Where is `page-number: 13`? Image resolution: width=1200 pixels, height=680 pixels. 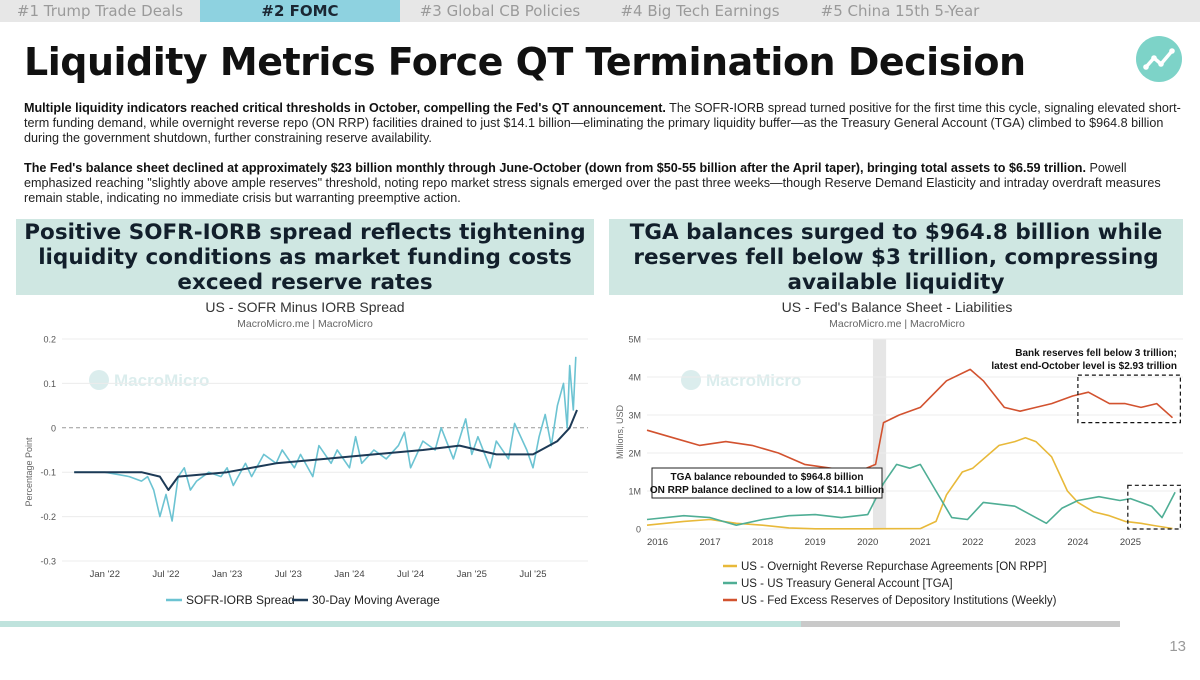 page-number: 13 is located at coordinates (1177, 646).